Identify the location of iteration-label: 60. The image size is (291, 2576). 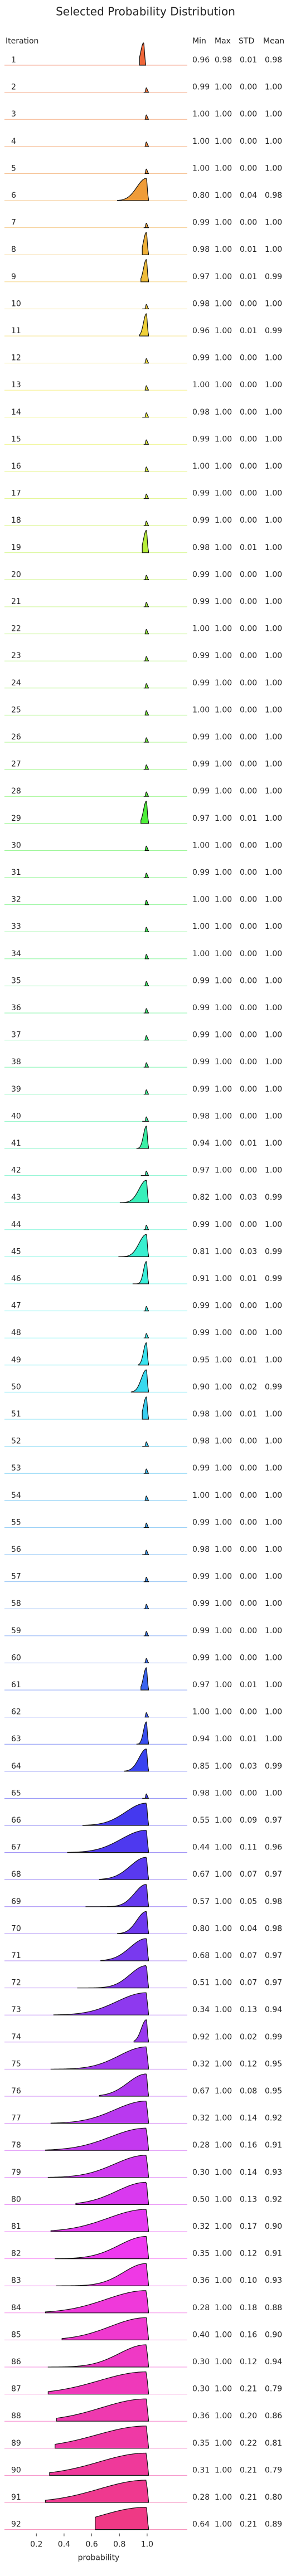
(16, 1657).